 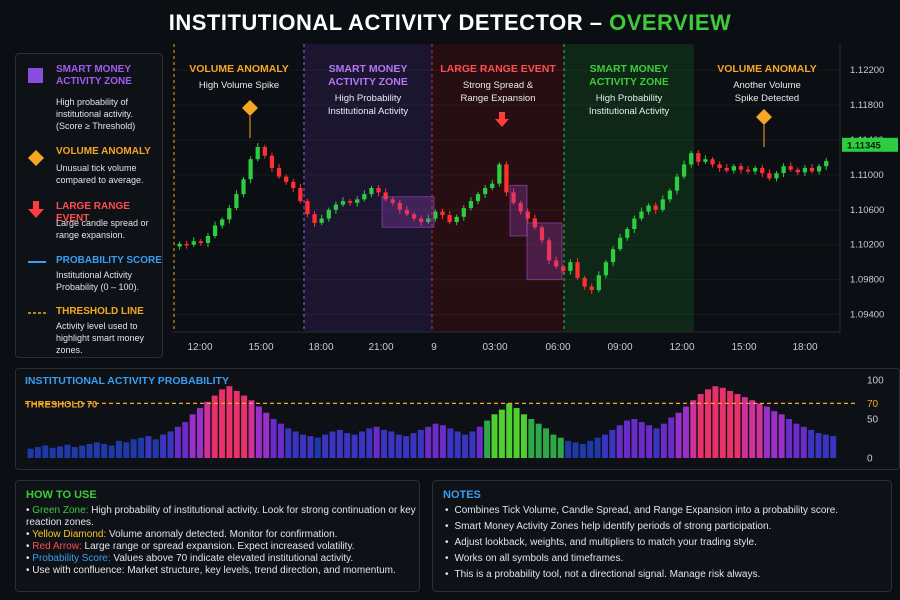 What do you see at coordinates (61, 404) in the screenshot?
I see `threshold-label: THRESHOLD 70` at bounding box center [61, 404].